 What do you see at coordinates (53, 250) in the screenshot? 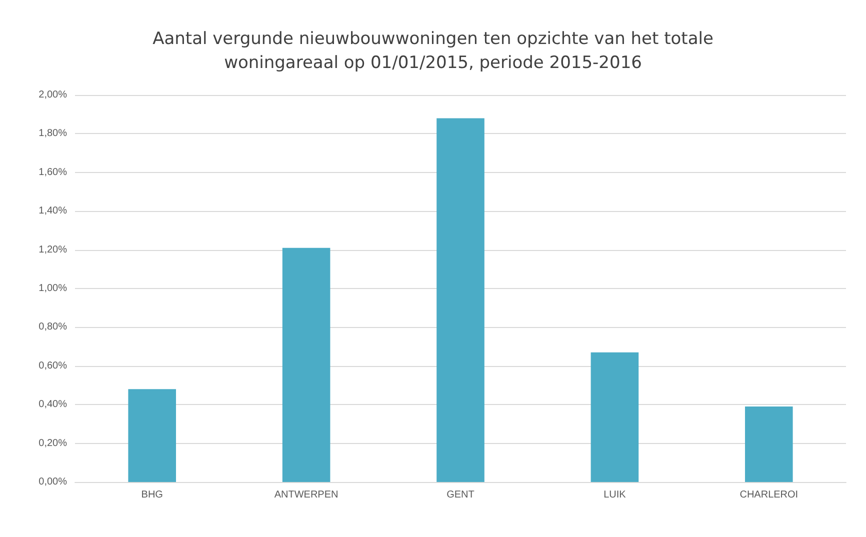
I see `y-tick-label: 1,20%` at bounding box center [53, 250].